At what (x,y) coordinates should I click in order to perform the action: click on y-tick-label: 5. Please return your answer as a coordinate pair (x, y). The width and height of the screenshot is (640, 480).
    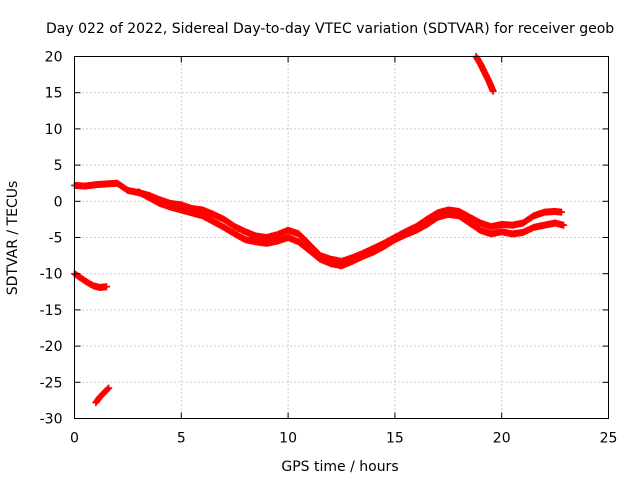
    Looking at the image, I should click on (58, 166).